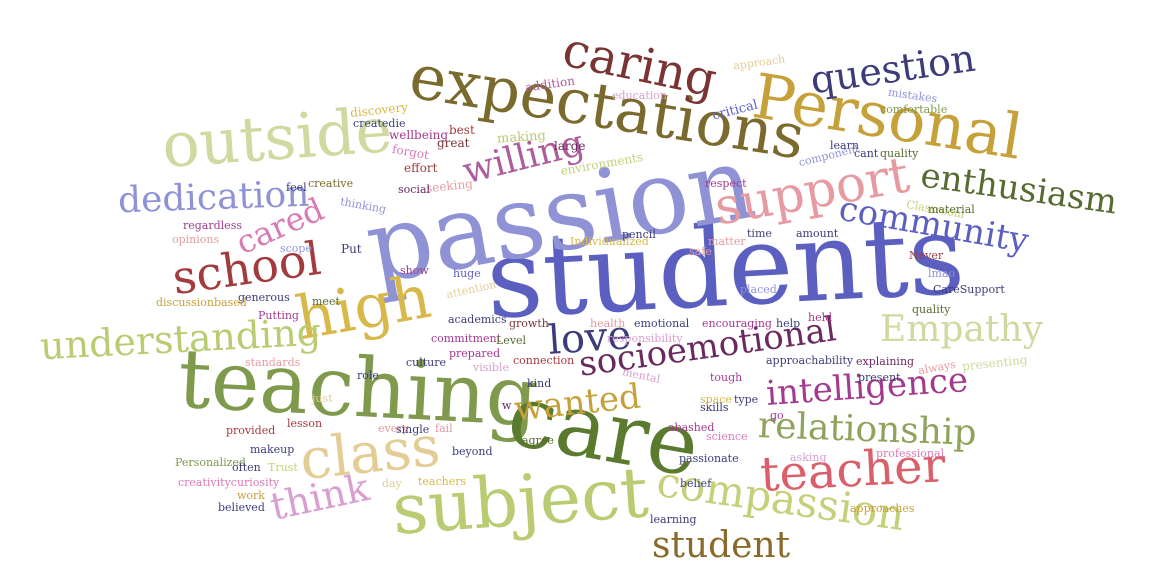 The image size is (1161, 586). I want to click on cloud-word: regardless, so click(212, 225).